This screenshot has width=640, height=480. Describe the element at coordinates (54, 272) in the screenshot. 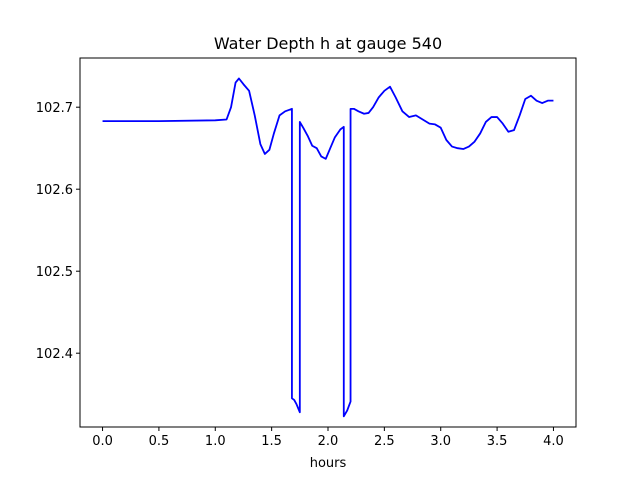

I see `y-tick-label: 102.5` at that location.